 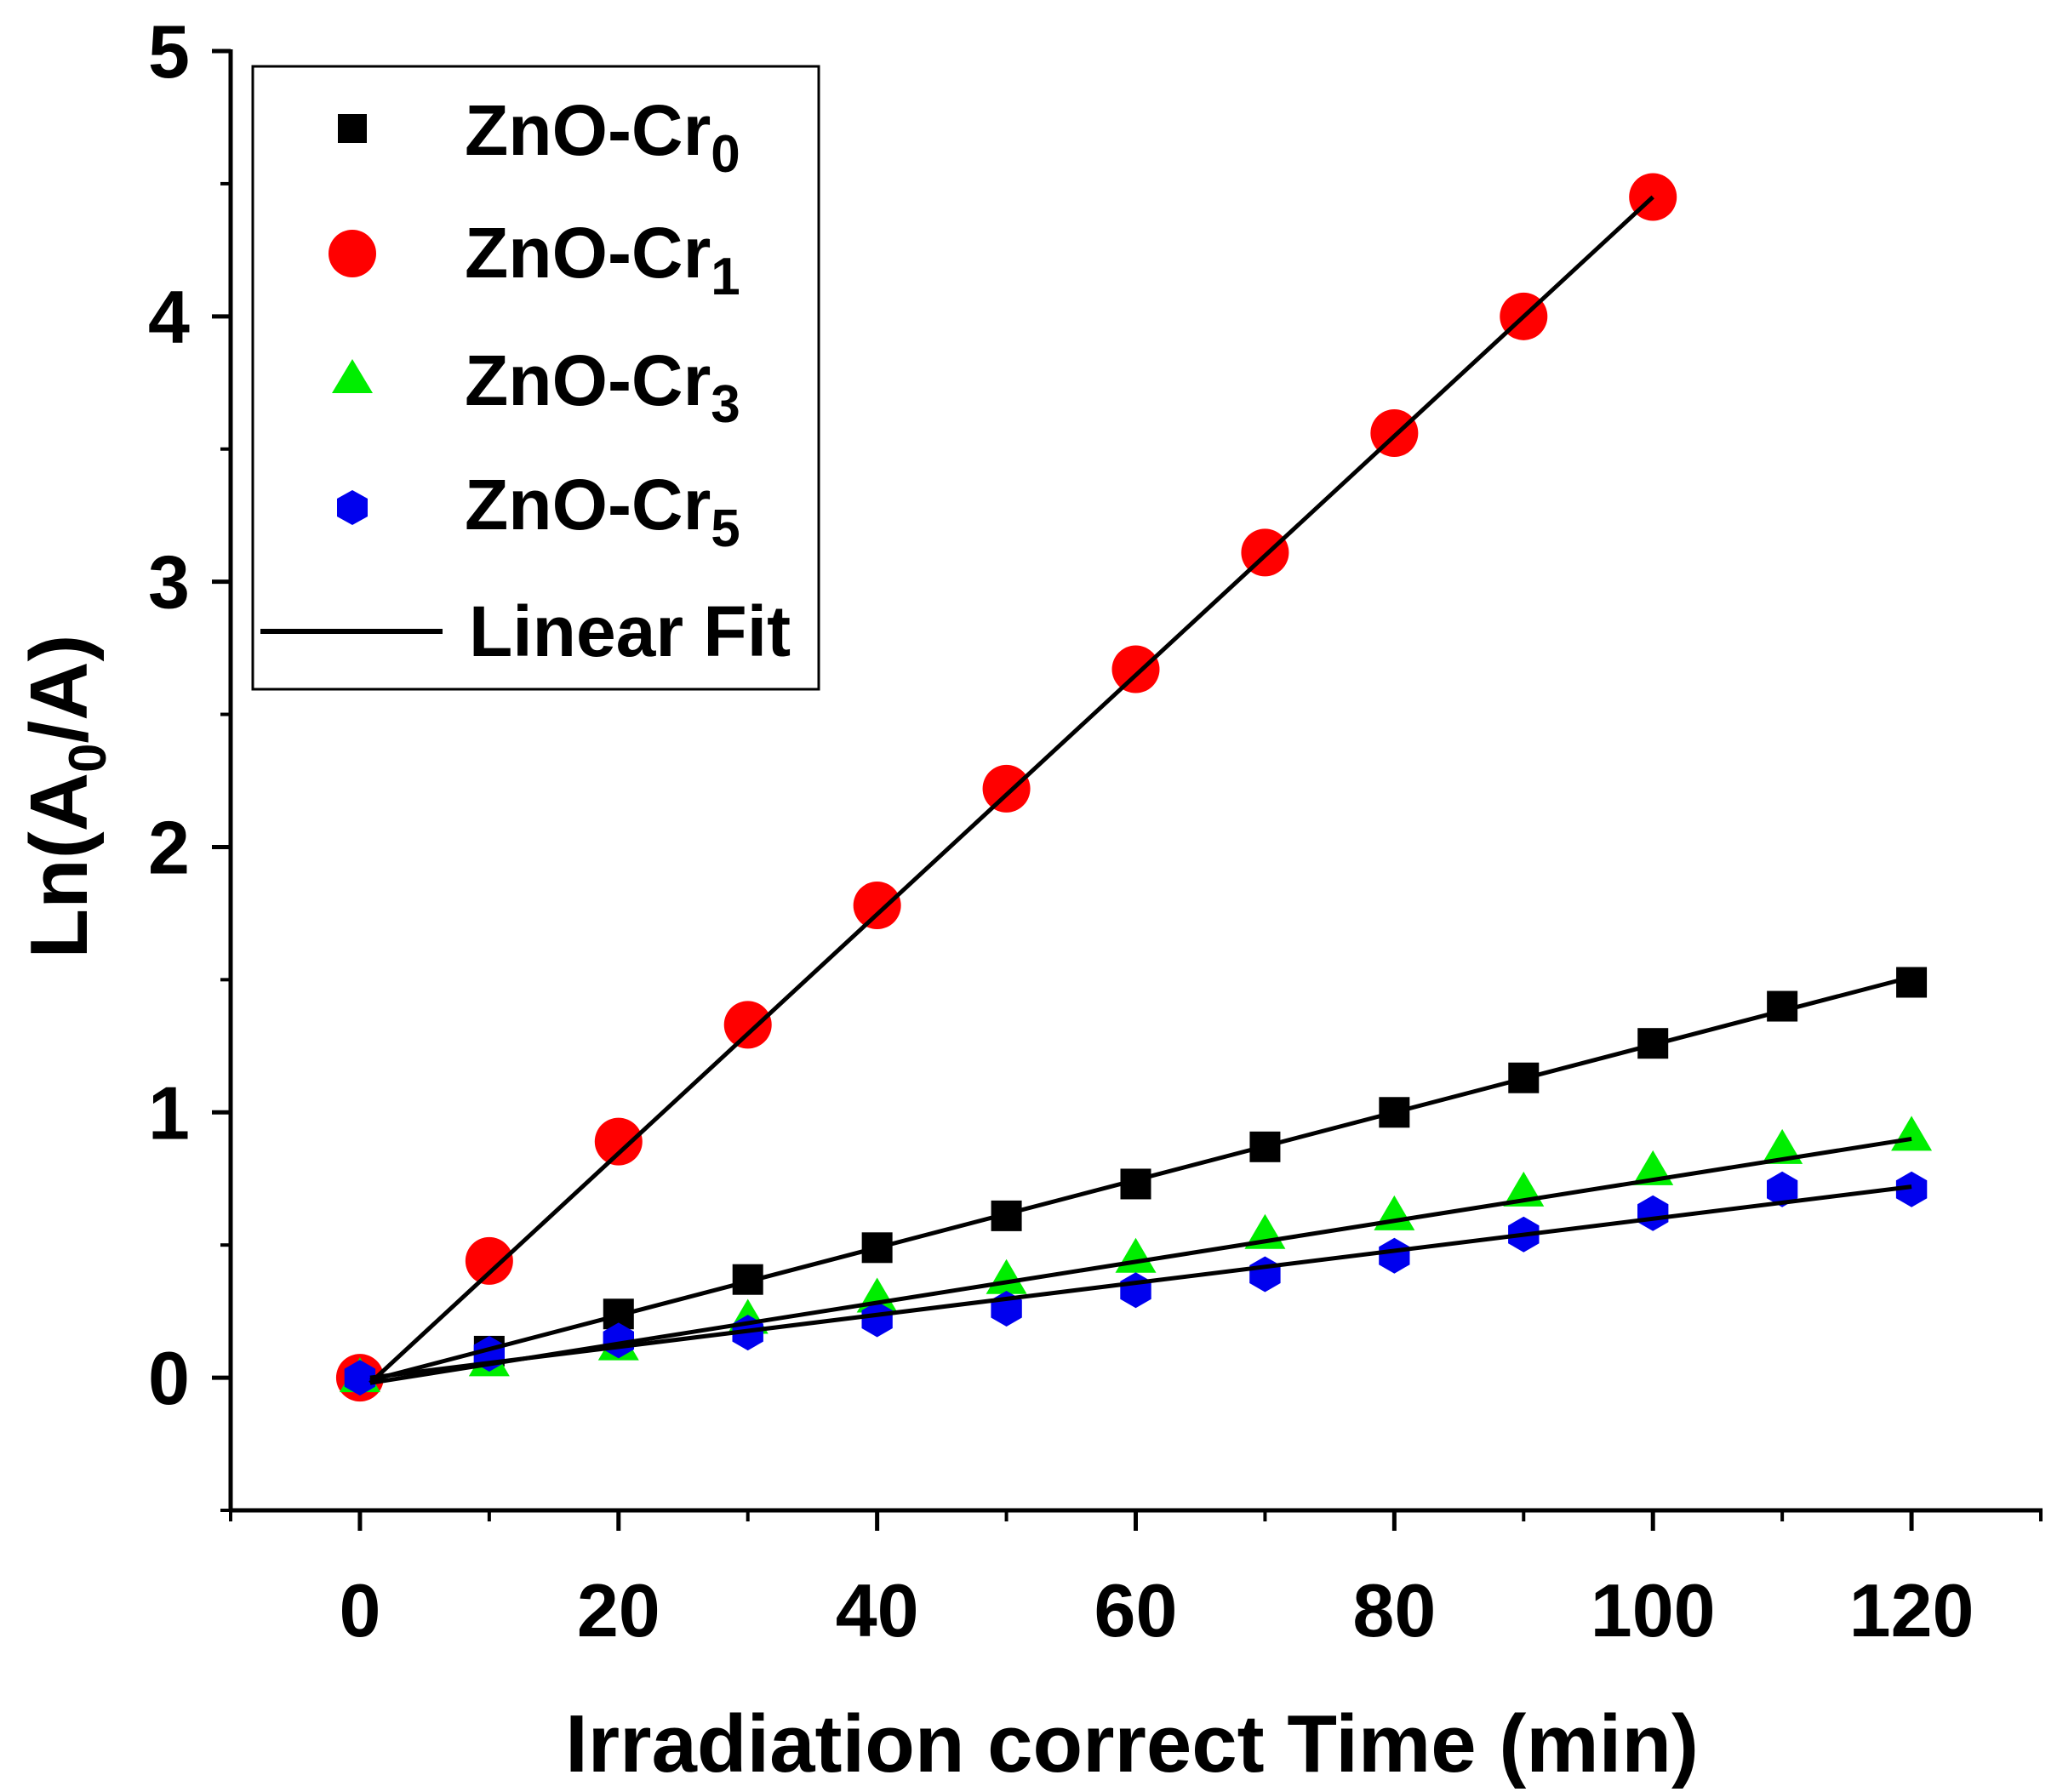 What do you see at coordinates (1653, 1610) in the screenshot?
I see `x-tick-label: 100` at bounding box center [1653, 1610].